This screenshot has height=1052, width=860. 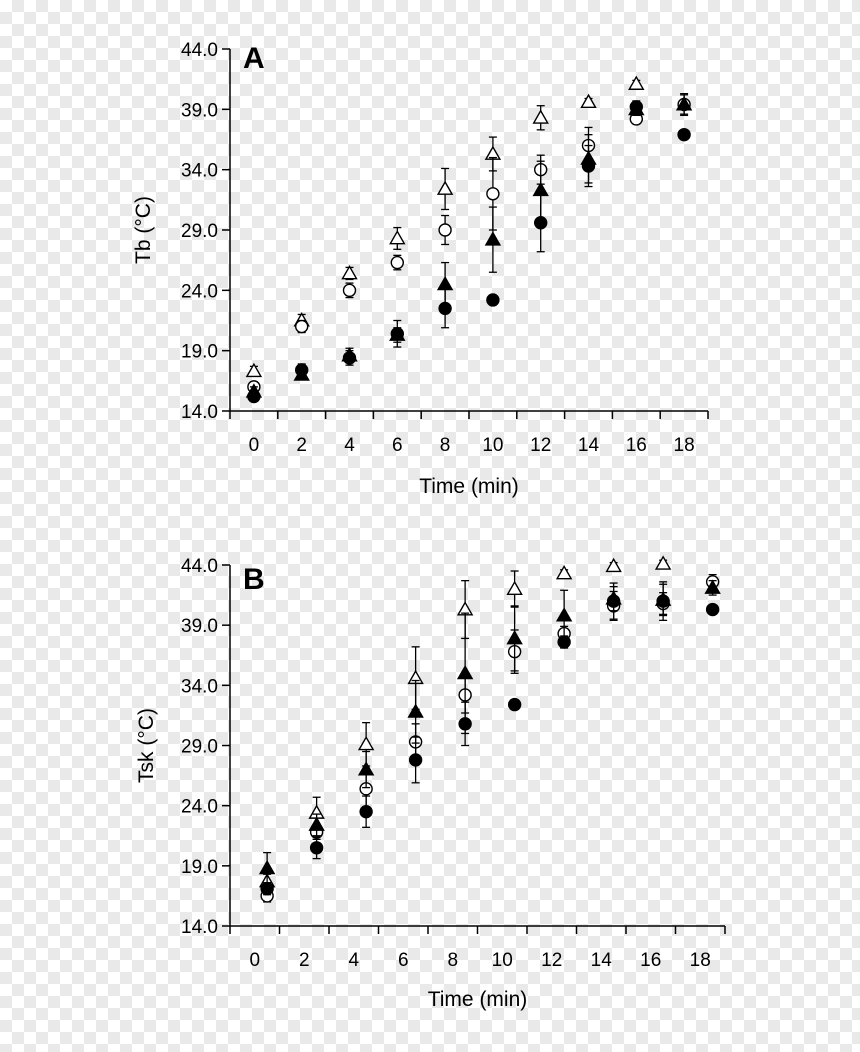 What do you see at coordinates (143, 230) in the screenshot?
I see `y-axis-title: Tb (°C)` at bounding box center [143, 230].